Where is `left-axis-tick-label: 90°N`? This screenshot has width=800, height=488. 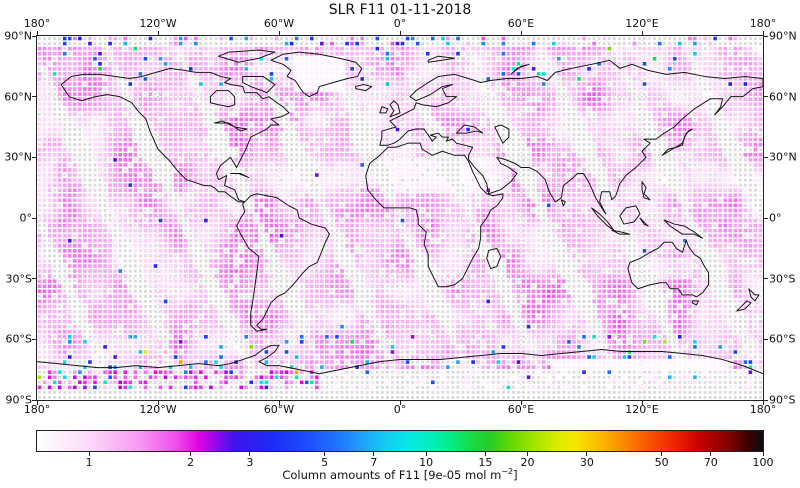
left-axis-tick-label: 90°N is located at coordinates (18, 36).